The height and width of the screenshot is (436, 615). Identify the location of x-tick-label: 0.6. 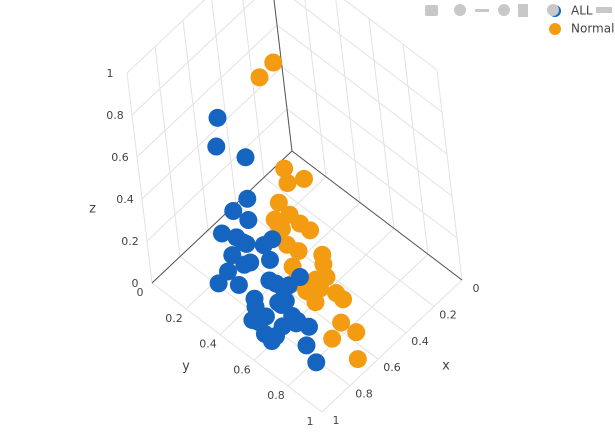
(392, 367).